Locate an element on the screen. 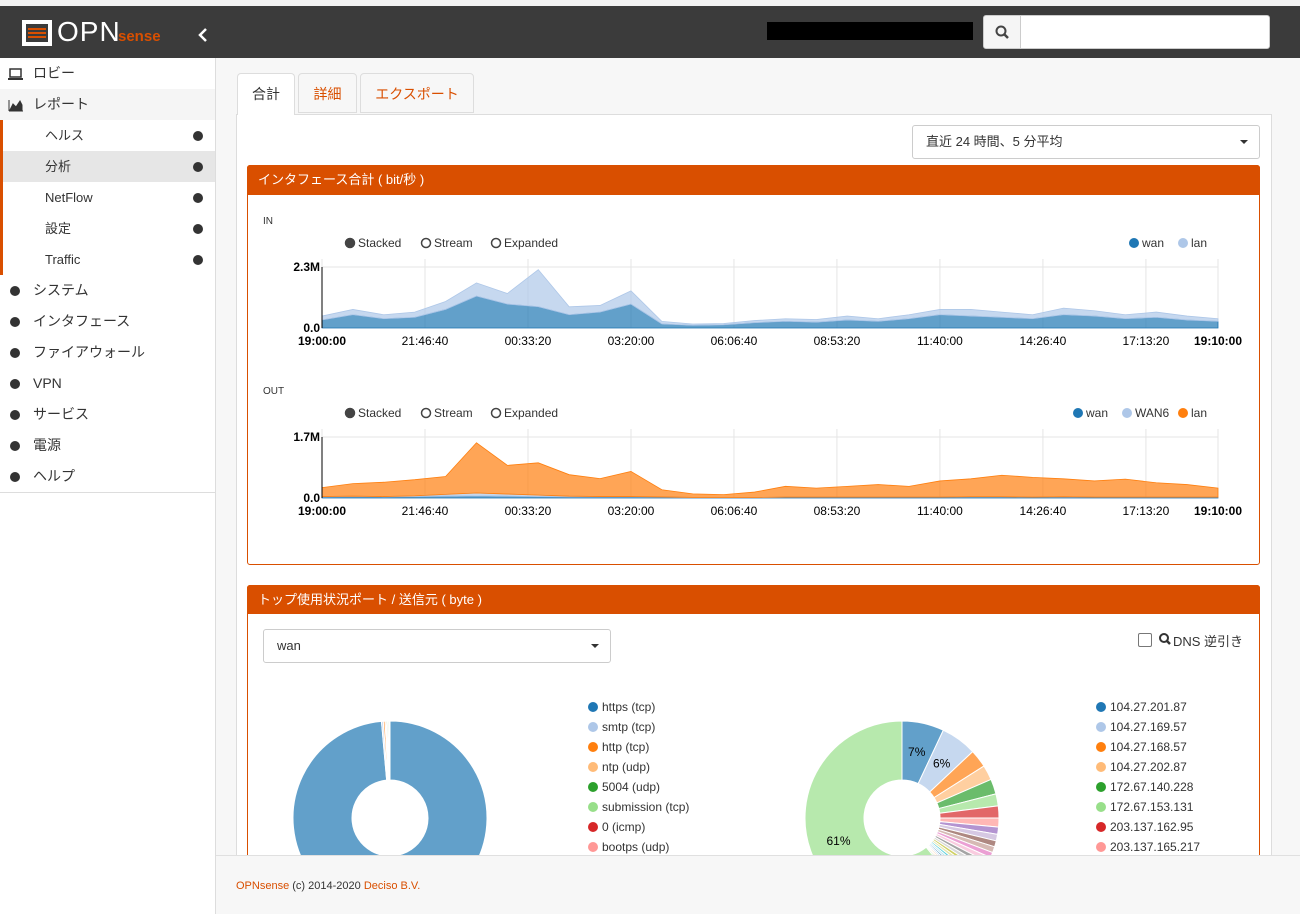 The width and height of the screenshot is (1300, 914). area is located at coordinates (770, 470).